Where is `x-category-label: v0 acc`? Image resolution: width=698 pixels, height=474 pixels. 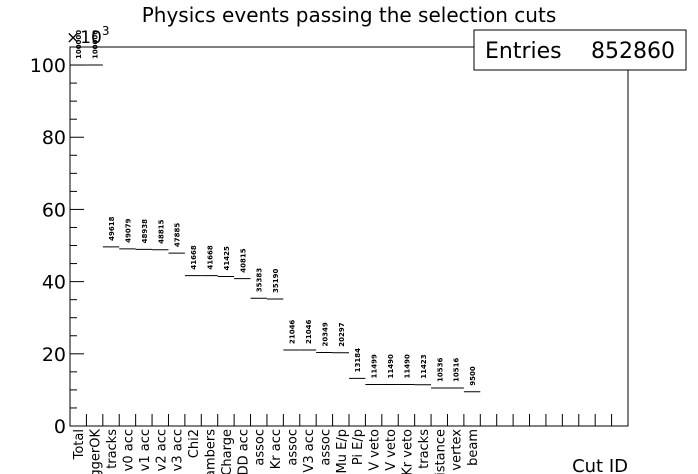 x-category-label: v0 acc is located at coordinates (128, 450).